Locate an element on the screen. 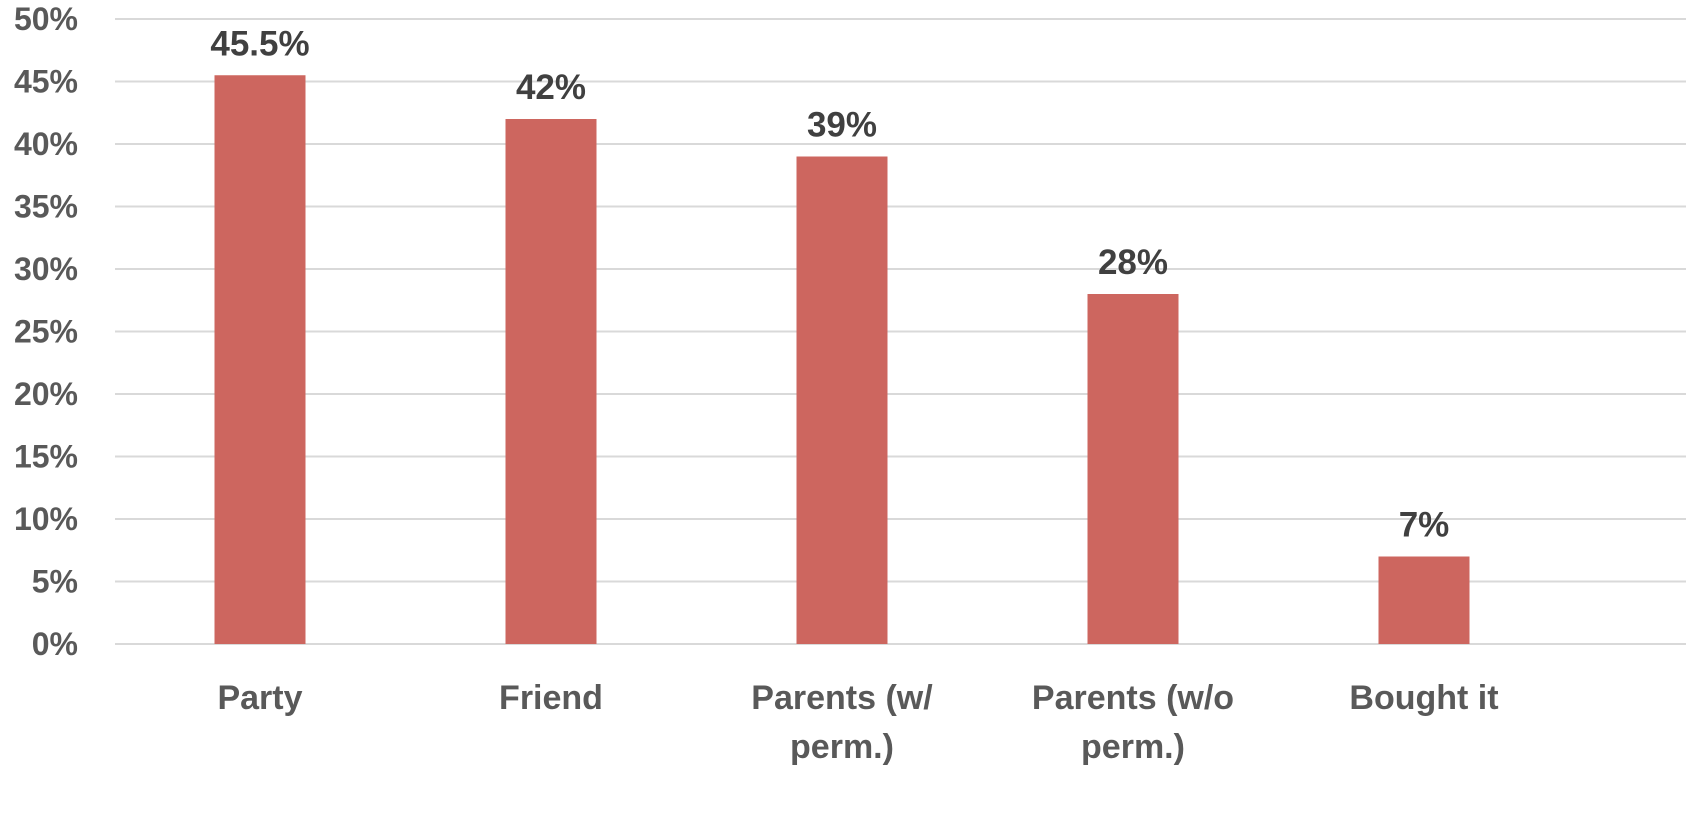 Image resolution: width=1686 pixels, height=824 pixels. y-tick-label: 15% is located at coordinates (46, 457).